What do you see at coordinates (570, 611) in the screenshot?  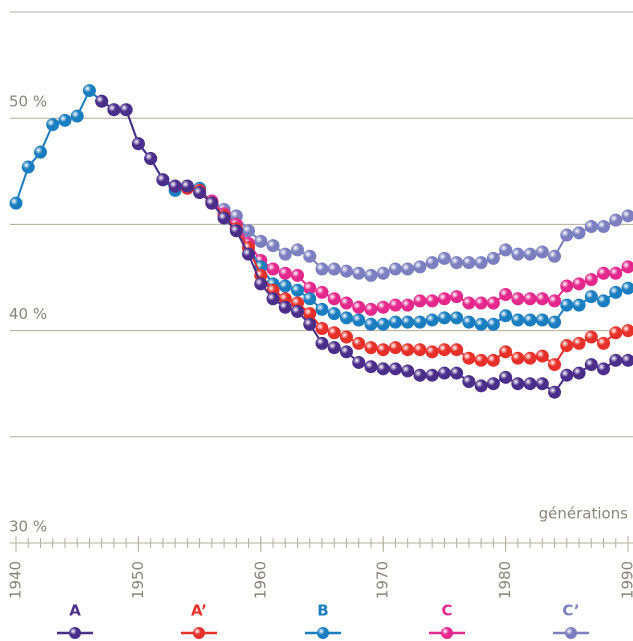 I see `legend-label: C’` at bounding box center [570, 611].